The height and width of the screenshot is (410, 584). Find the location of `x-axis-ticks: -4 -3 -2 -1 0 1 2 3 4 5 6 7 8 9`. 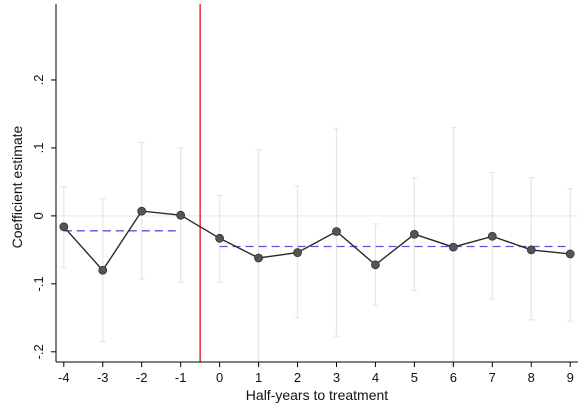

x-axis-ticks: -4 -3 -2 -1 0 1 2 3 4 5 6 7 8 9 is located at coordinates (316, 373).